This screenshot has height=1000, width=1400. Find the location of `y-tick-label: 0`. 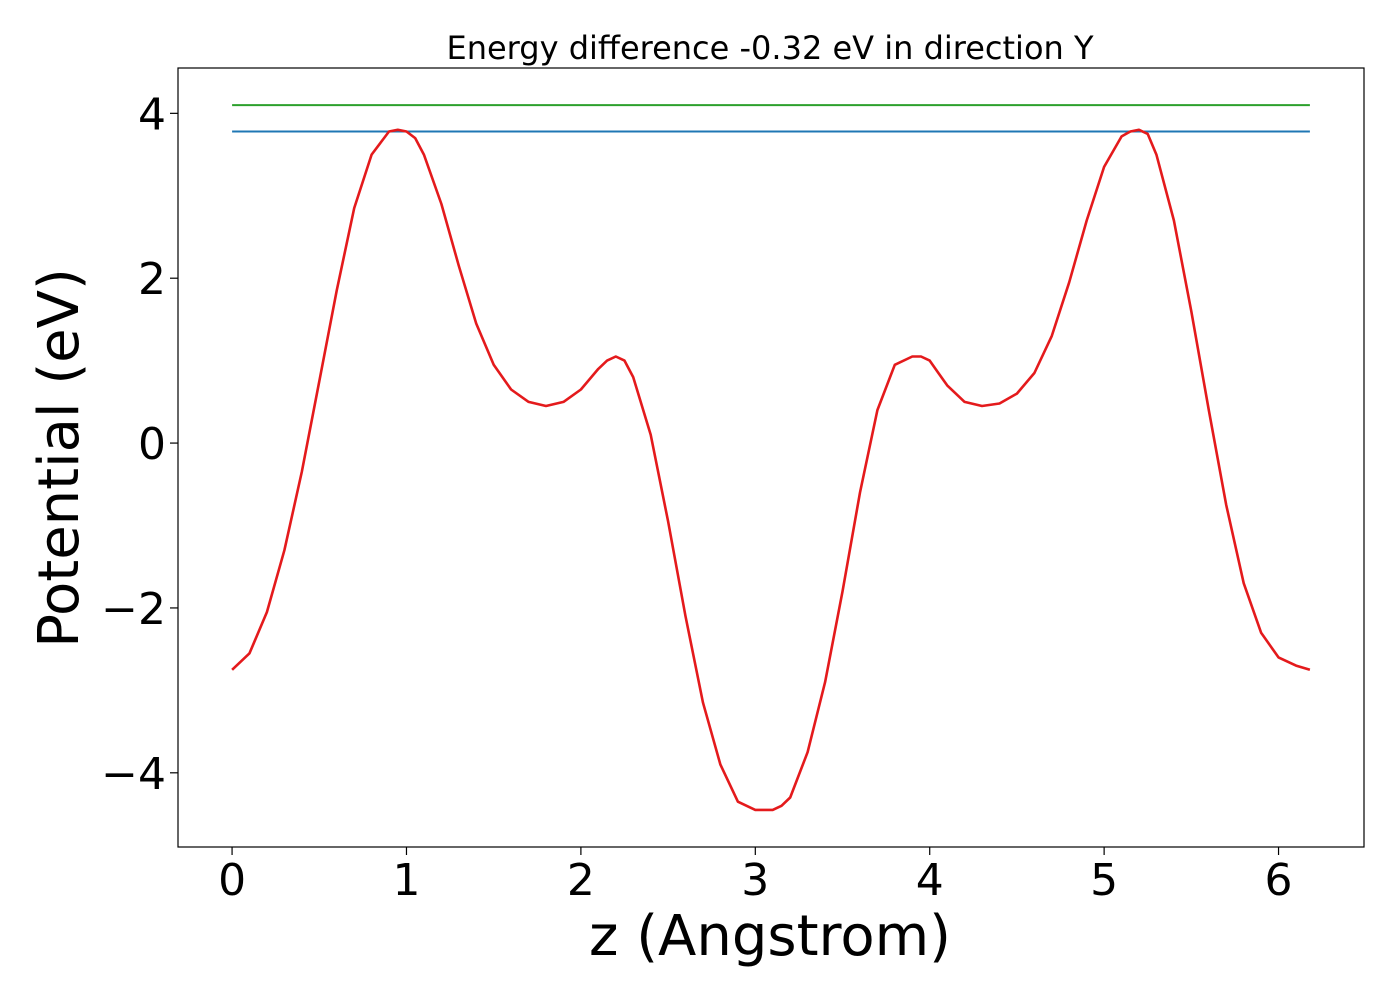

y-tick-label: 0 is located at coordinates (152, 444).